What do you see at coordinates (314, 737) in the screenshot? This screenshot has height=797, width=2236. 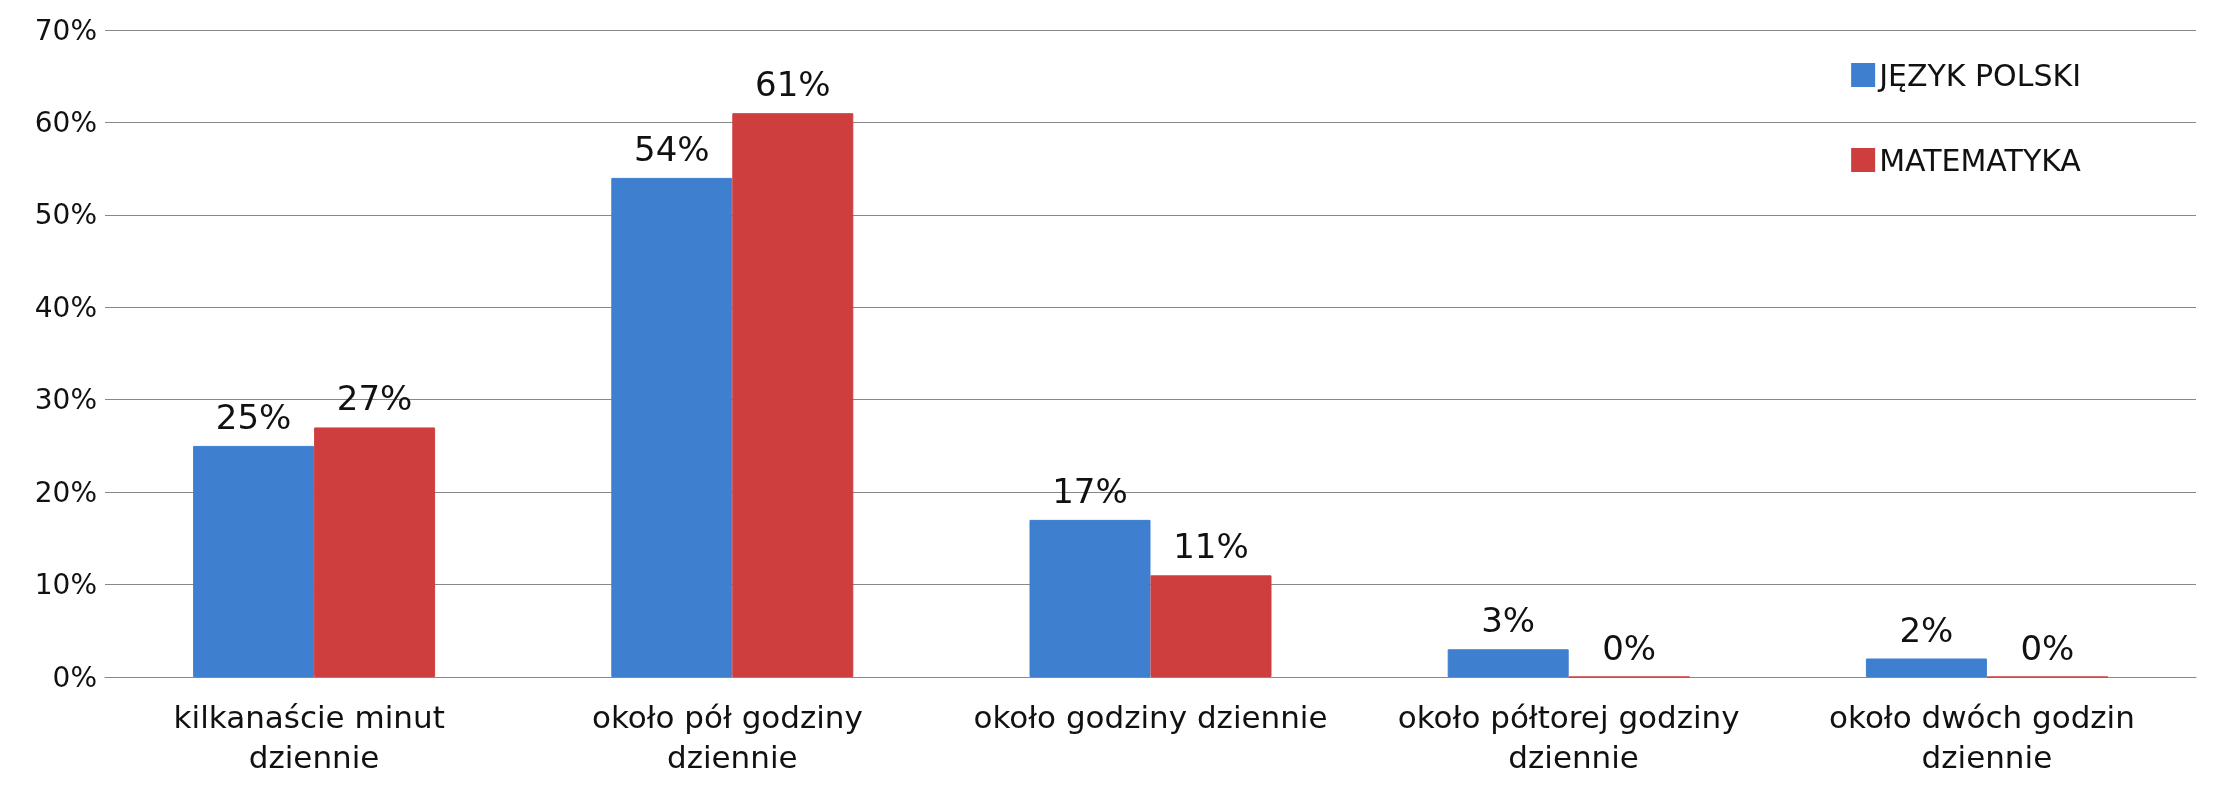 I see `x-tick-label: kilkanaście minut dziennie` at bounding box center [314, 737].